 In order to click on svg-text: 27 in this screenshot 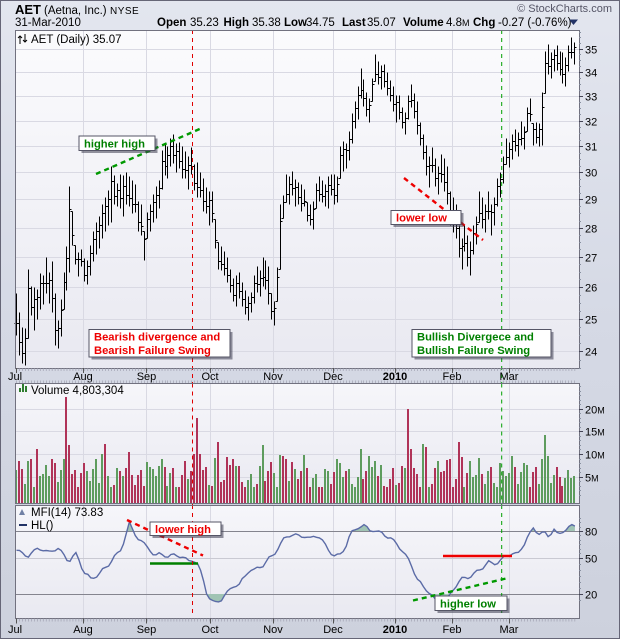, I will do `click(591, 259)`.